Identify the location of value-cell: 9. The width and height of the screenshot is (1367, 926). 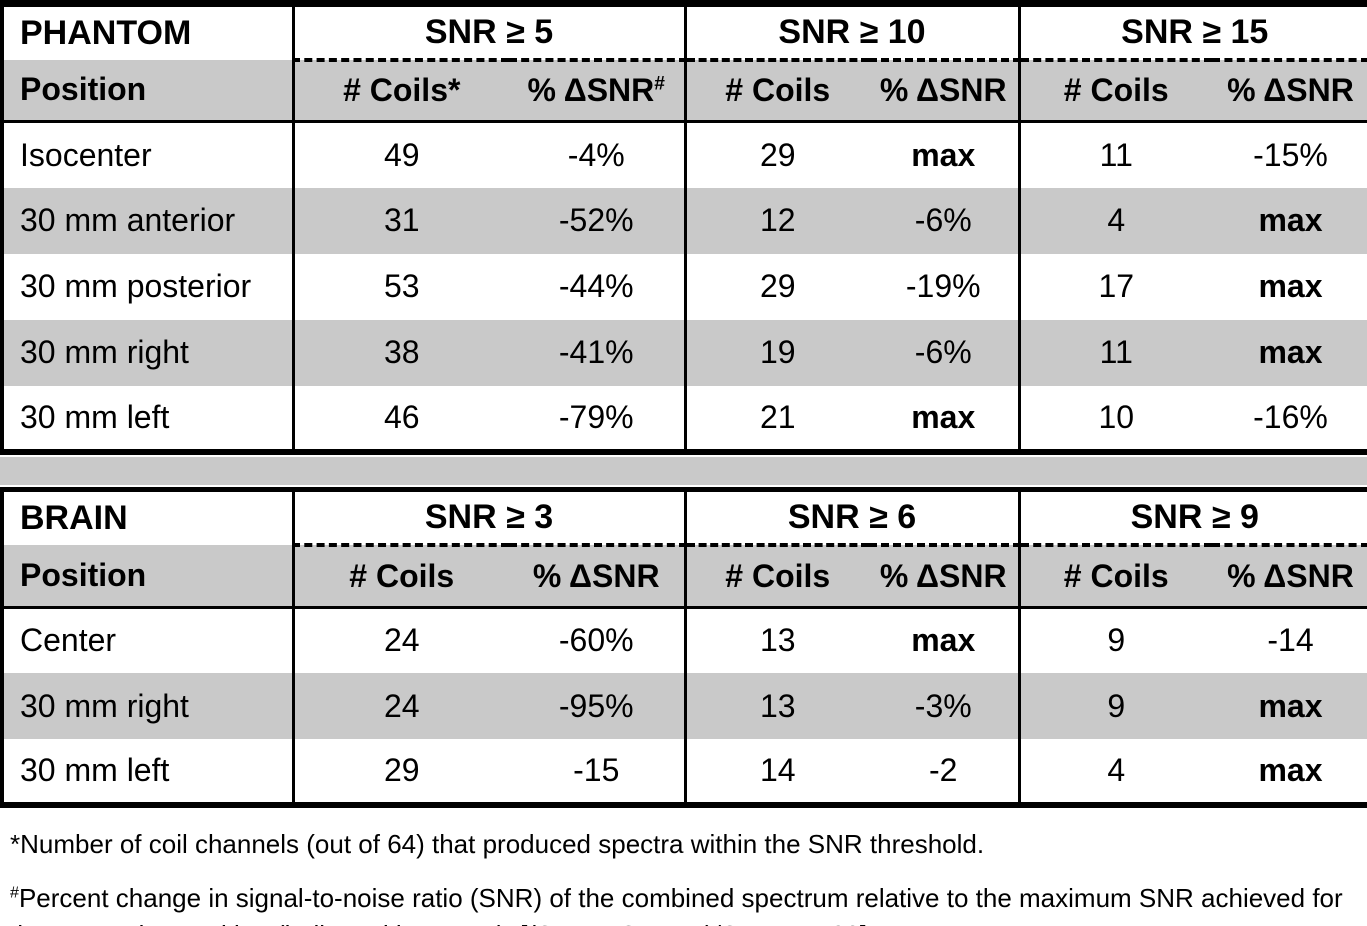
(1114, 640).